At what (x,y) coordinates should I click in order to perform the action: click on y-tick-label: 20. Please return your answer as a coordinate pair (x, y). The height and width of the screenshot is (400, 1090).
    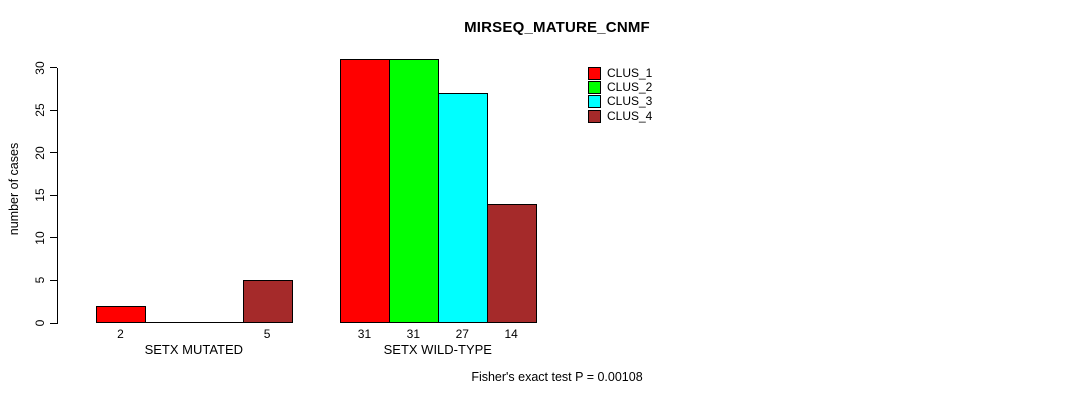
    Looking at the image, I should click on (40, 152).